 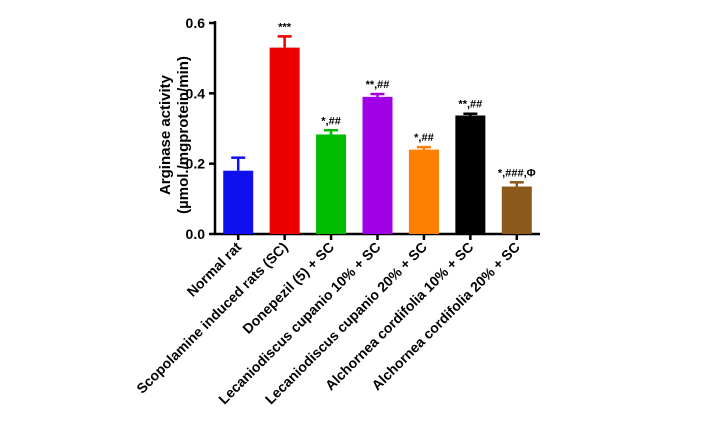 I want to click on y-tick-label: 0.4, so click(x=196, y=93).